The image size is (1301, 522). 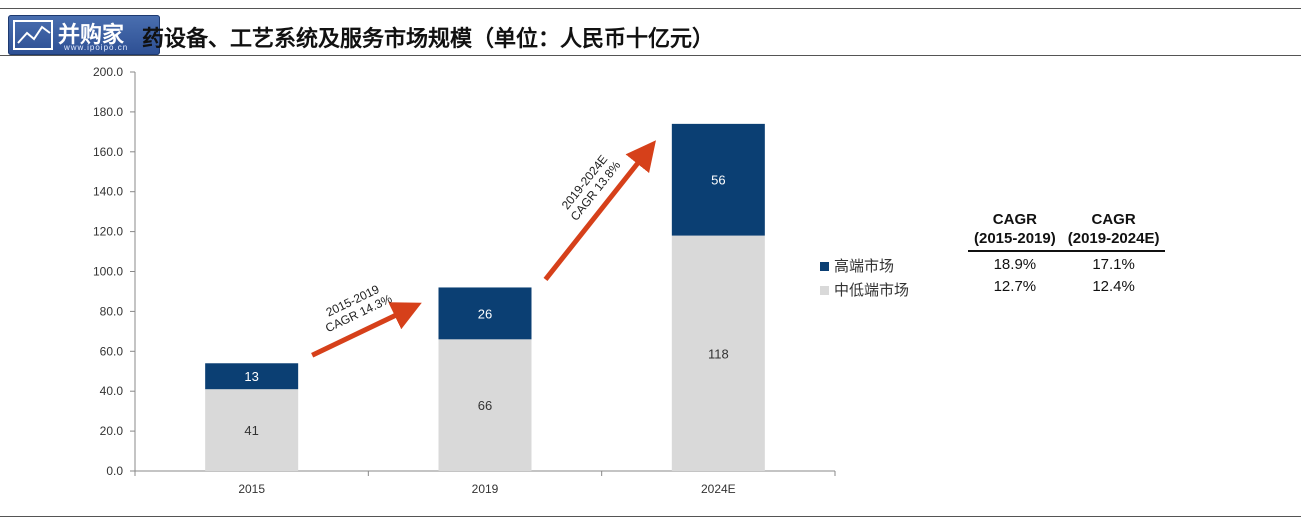 I want to click on cagr-header-row: CAGR (2015-2019) CAGR (2019-2024E), so click(x=1067, y=231).